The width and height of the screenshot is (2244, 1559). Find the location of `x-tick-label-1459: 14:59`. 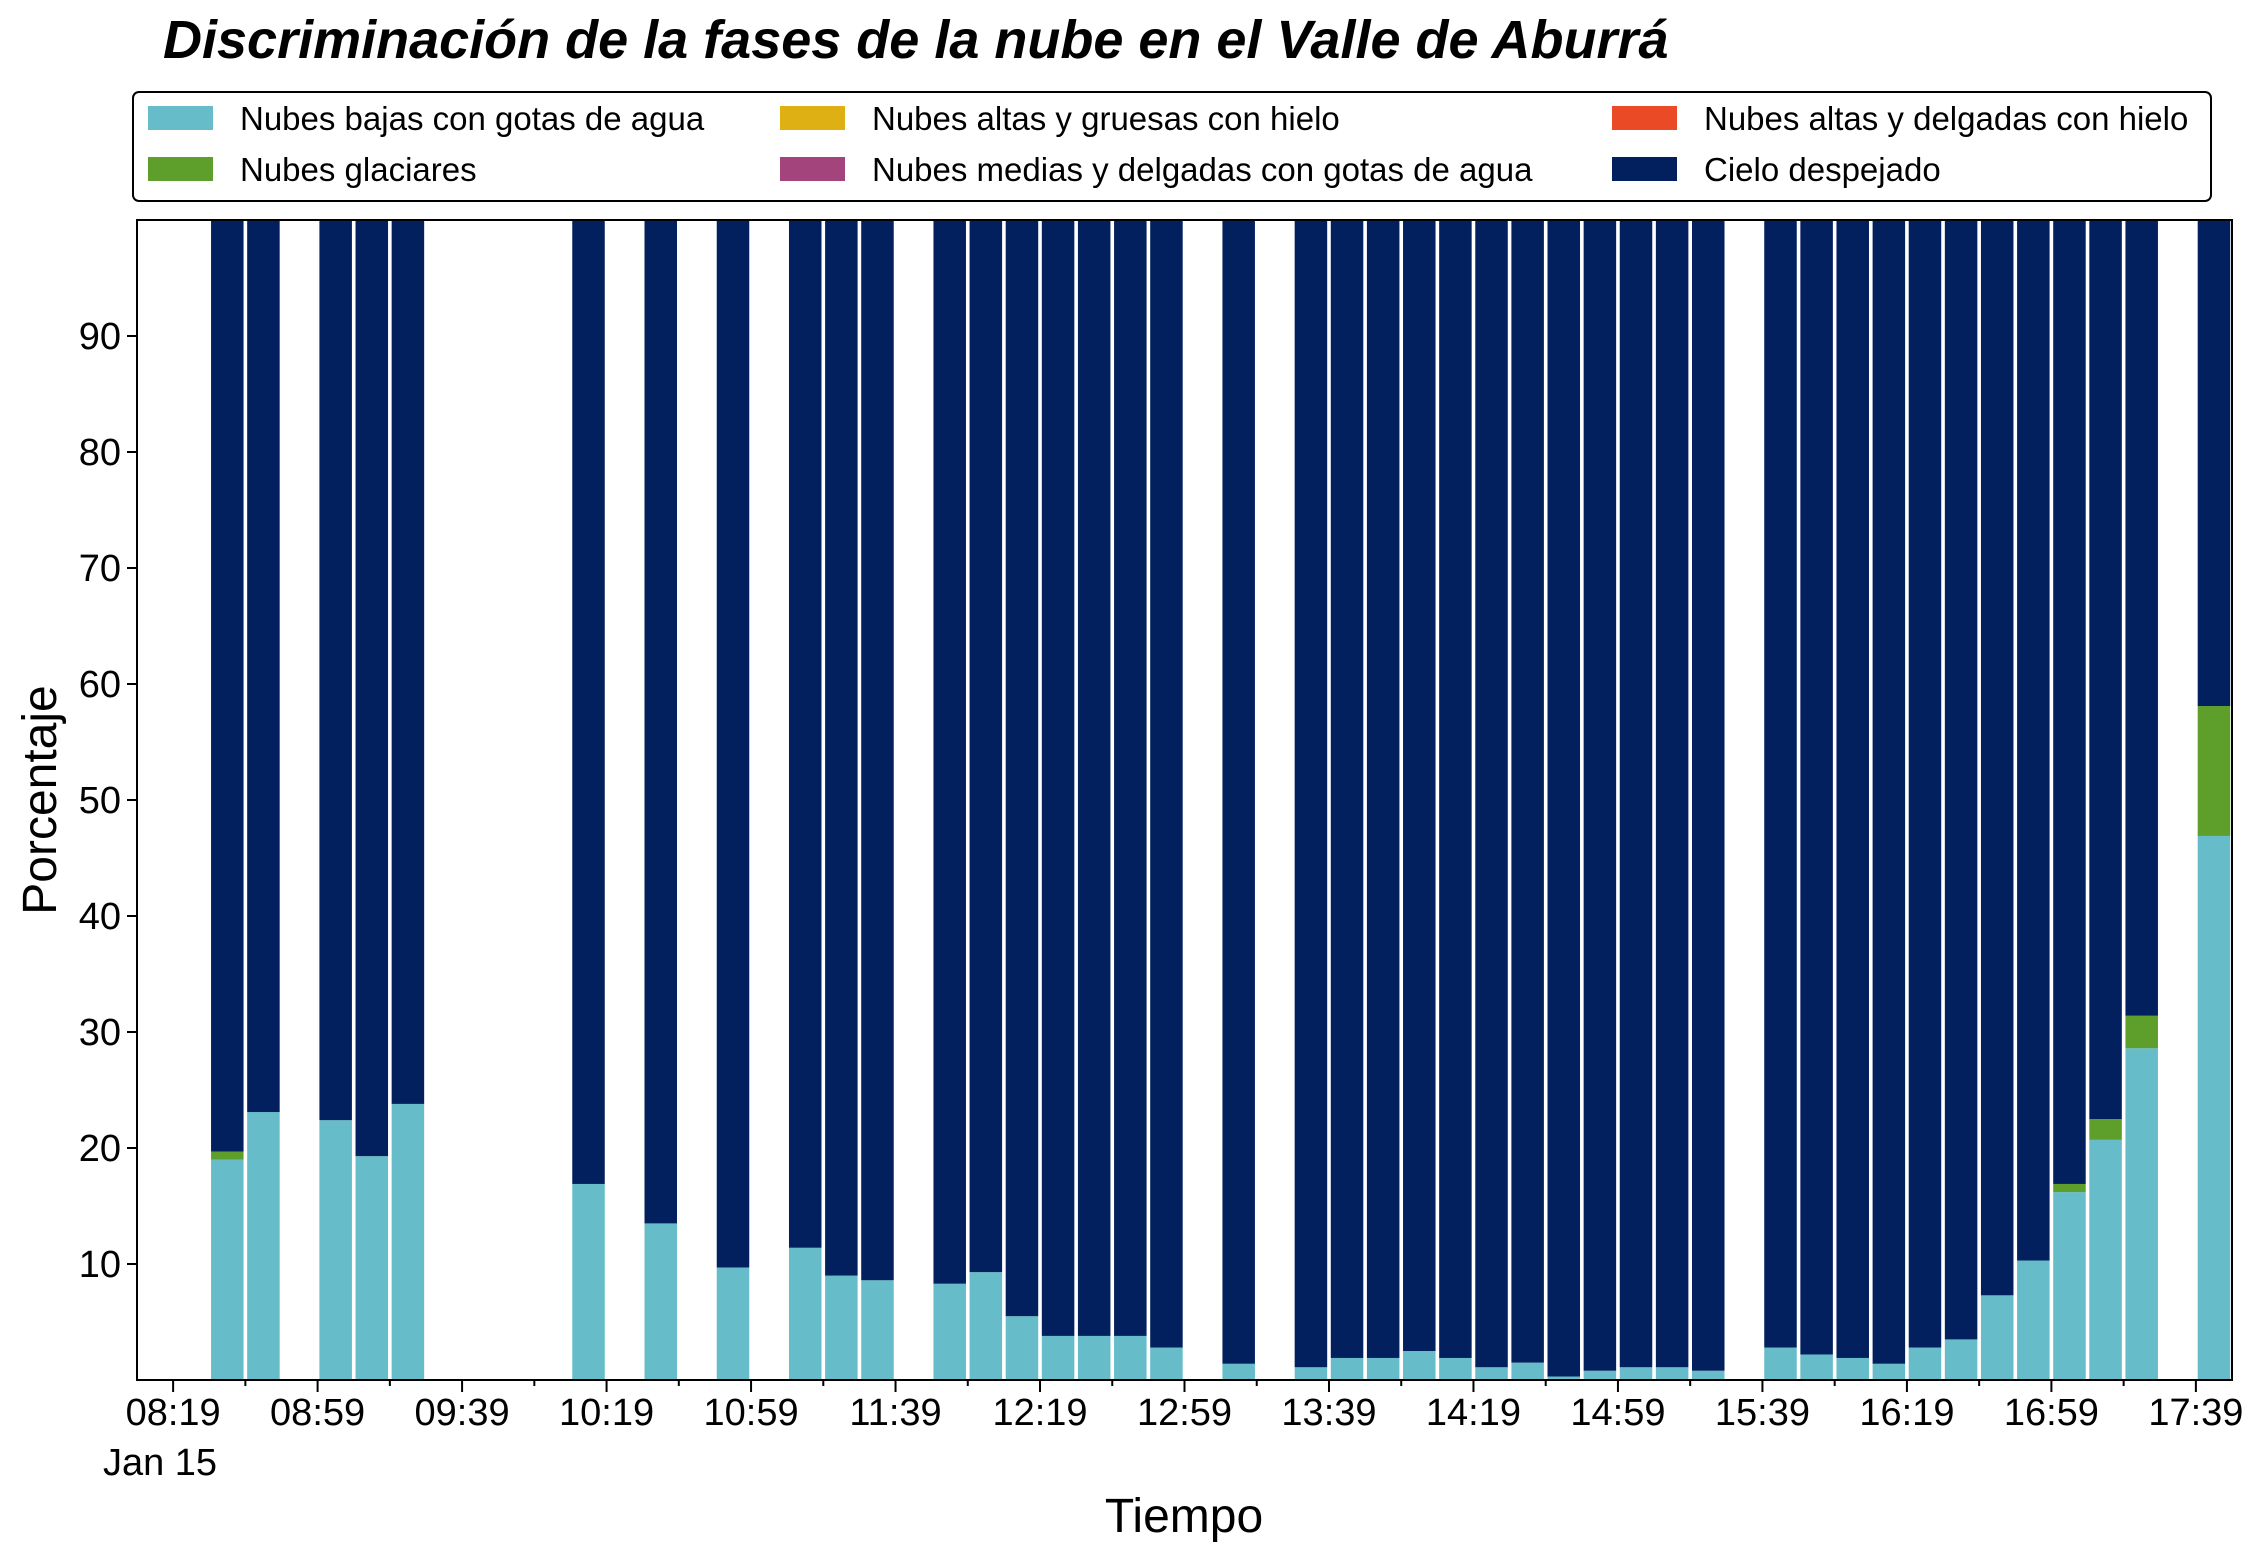

x-tick-label-1459: 14:59 is located at coordinates (1617, 1413).